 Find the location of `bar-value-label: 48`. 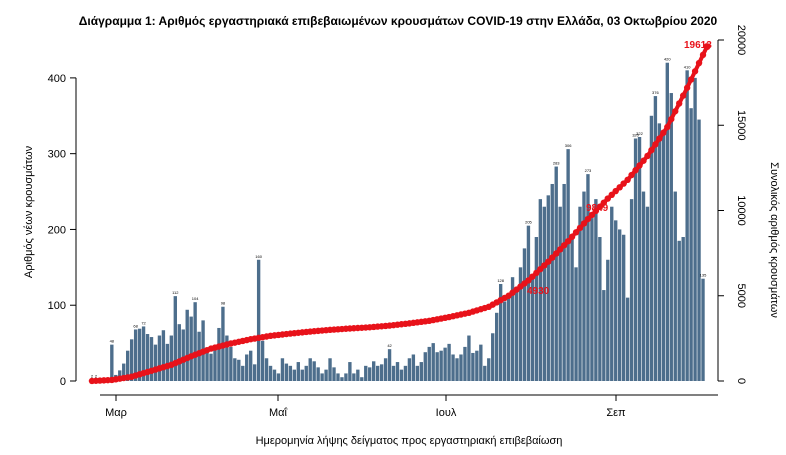

bar-value-label: 48 is located at coordinates (112, 341).